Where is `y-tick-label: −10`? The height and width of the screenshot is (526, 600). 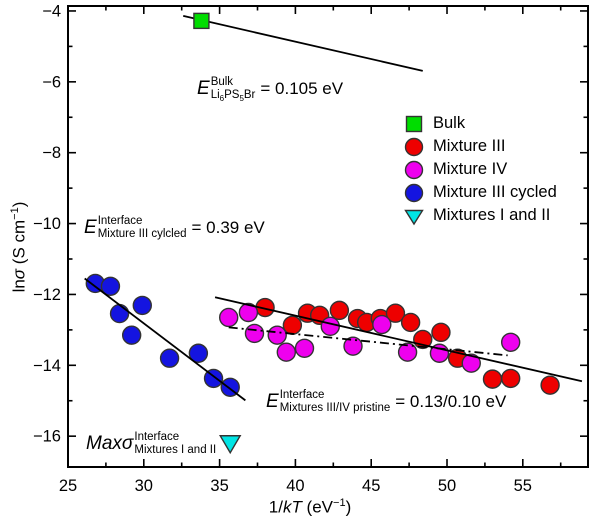 y-tick-label: −10 is located at coordinates (47, 224).